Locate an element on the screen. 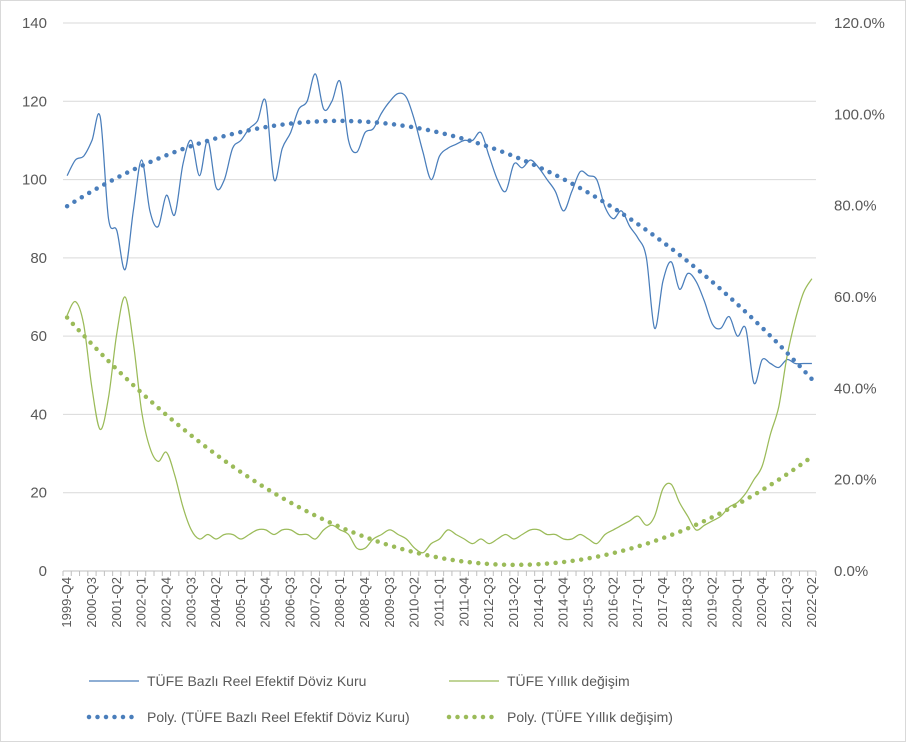 The image size is (906, 746). y-right-tick-label: 120.0% is located at coordinates (859, 23).